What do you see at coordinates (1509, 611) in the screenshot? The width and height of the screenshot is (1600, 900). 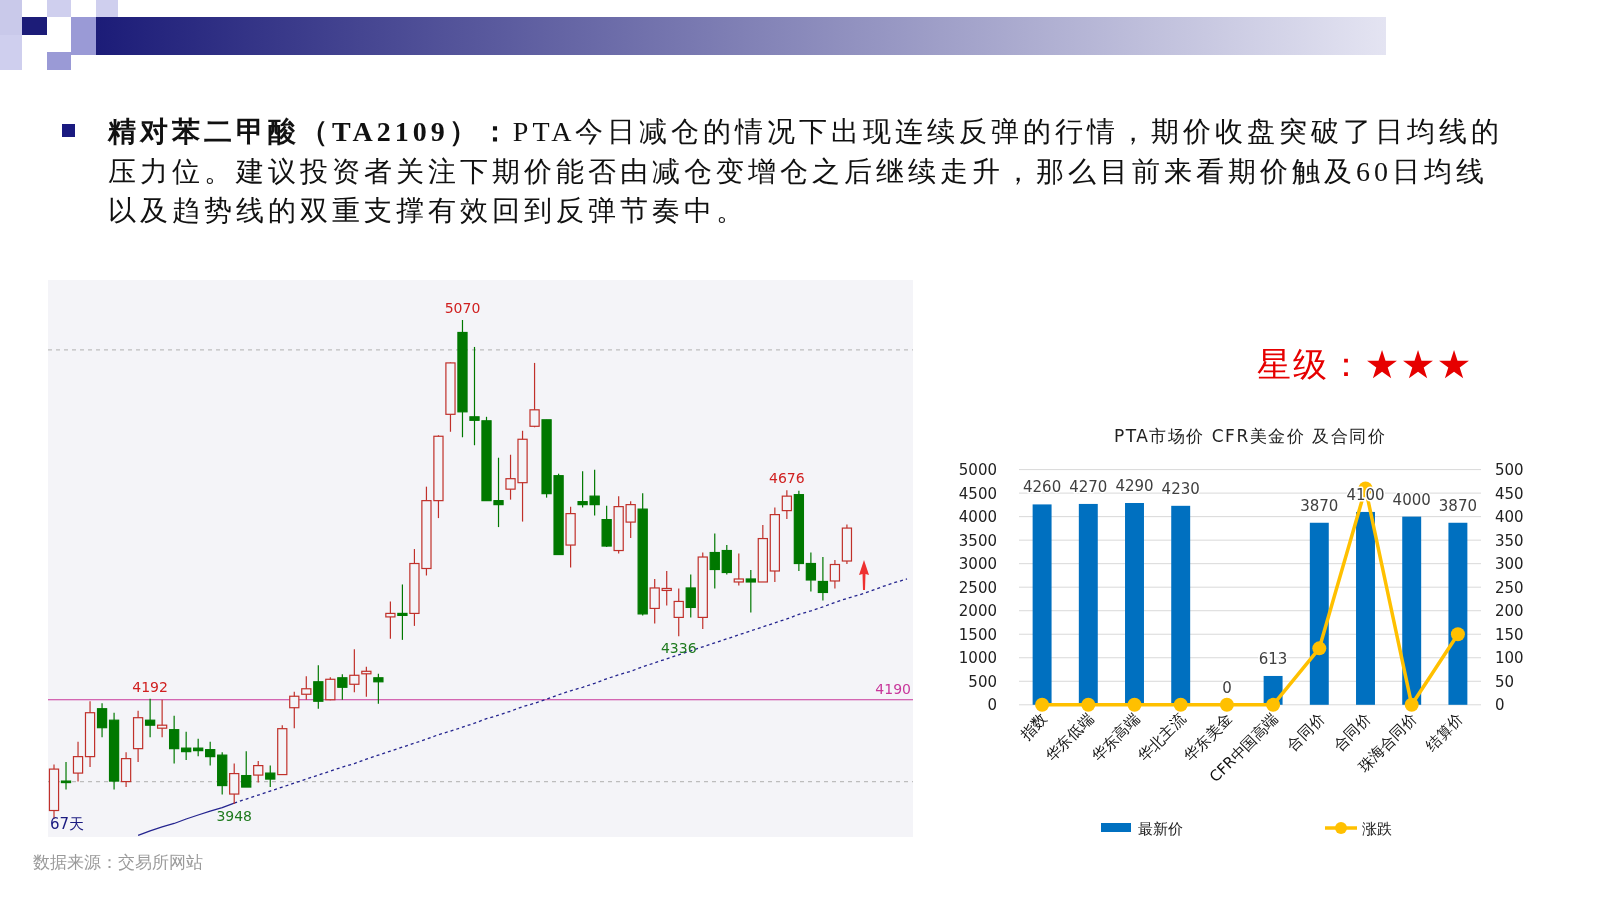 I see `y2-tick-label: 200` at bounding box center [1509, 611].